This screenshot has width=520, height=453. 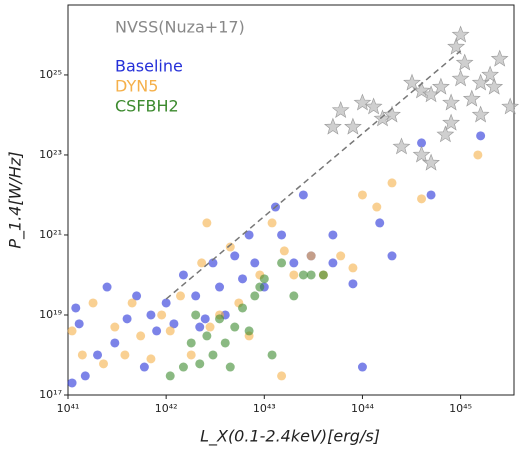 I want to click on y-tick-label: 10²³, so click(x=50, y=154).